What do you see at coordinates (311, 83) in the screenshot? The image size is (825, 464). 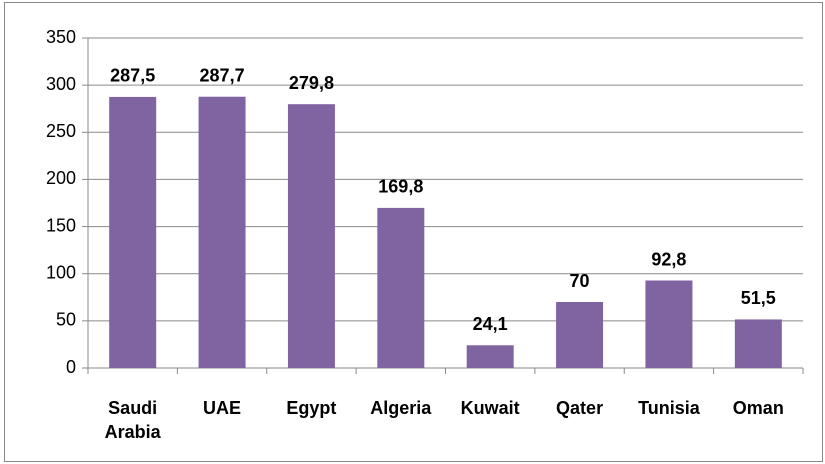 I see `data-label: 279,8` at bounding box center [311, 83].